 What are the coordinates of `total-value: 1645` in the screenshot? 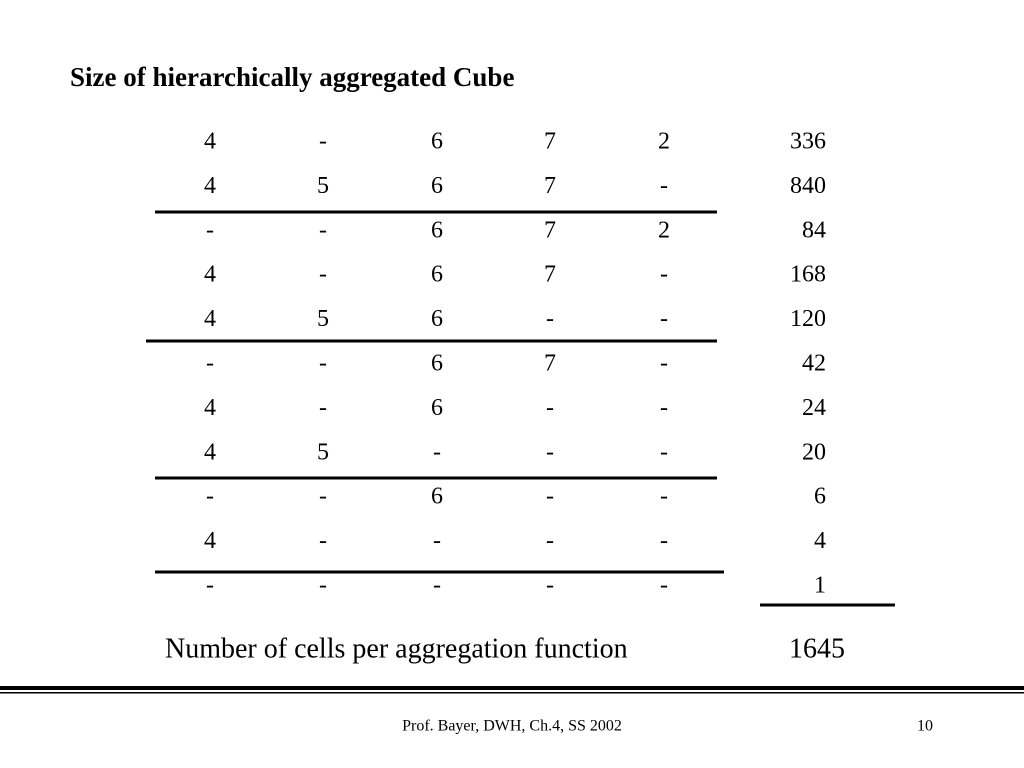 It's located at (817, 648).